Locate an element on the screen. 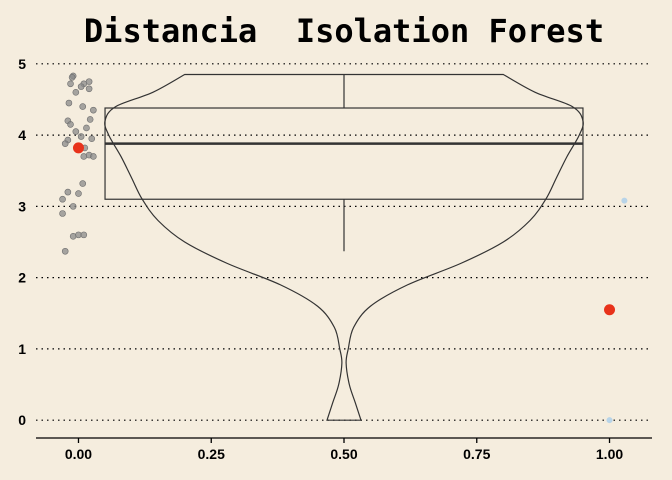 The image size is (672, 480). x-tick-label: 0.25 is located at coordinates (211, 454).